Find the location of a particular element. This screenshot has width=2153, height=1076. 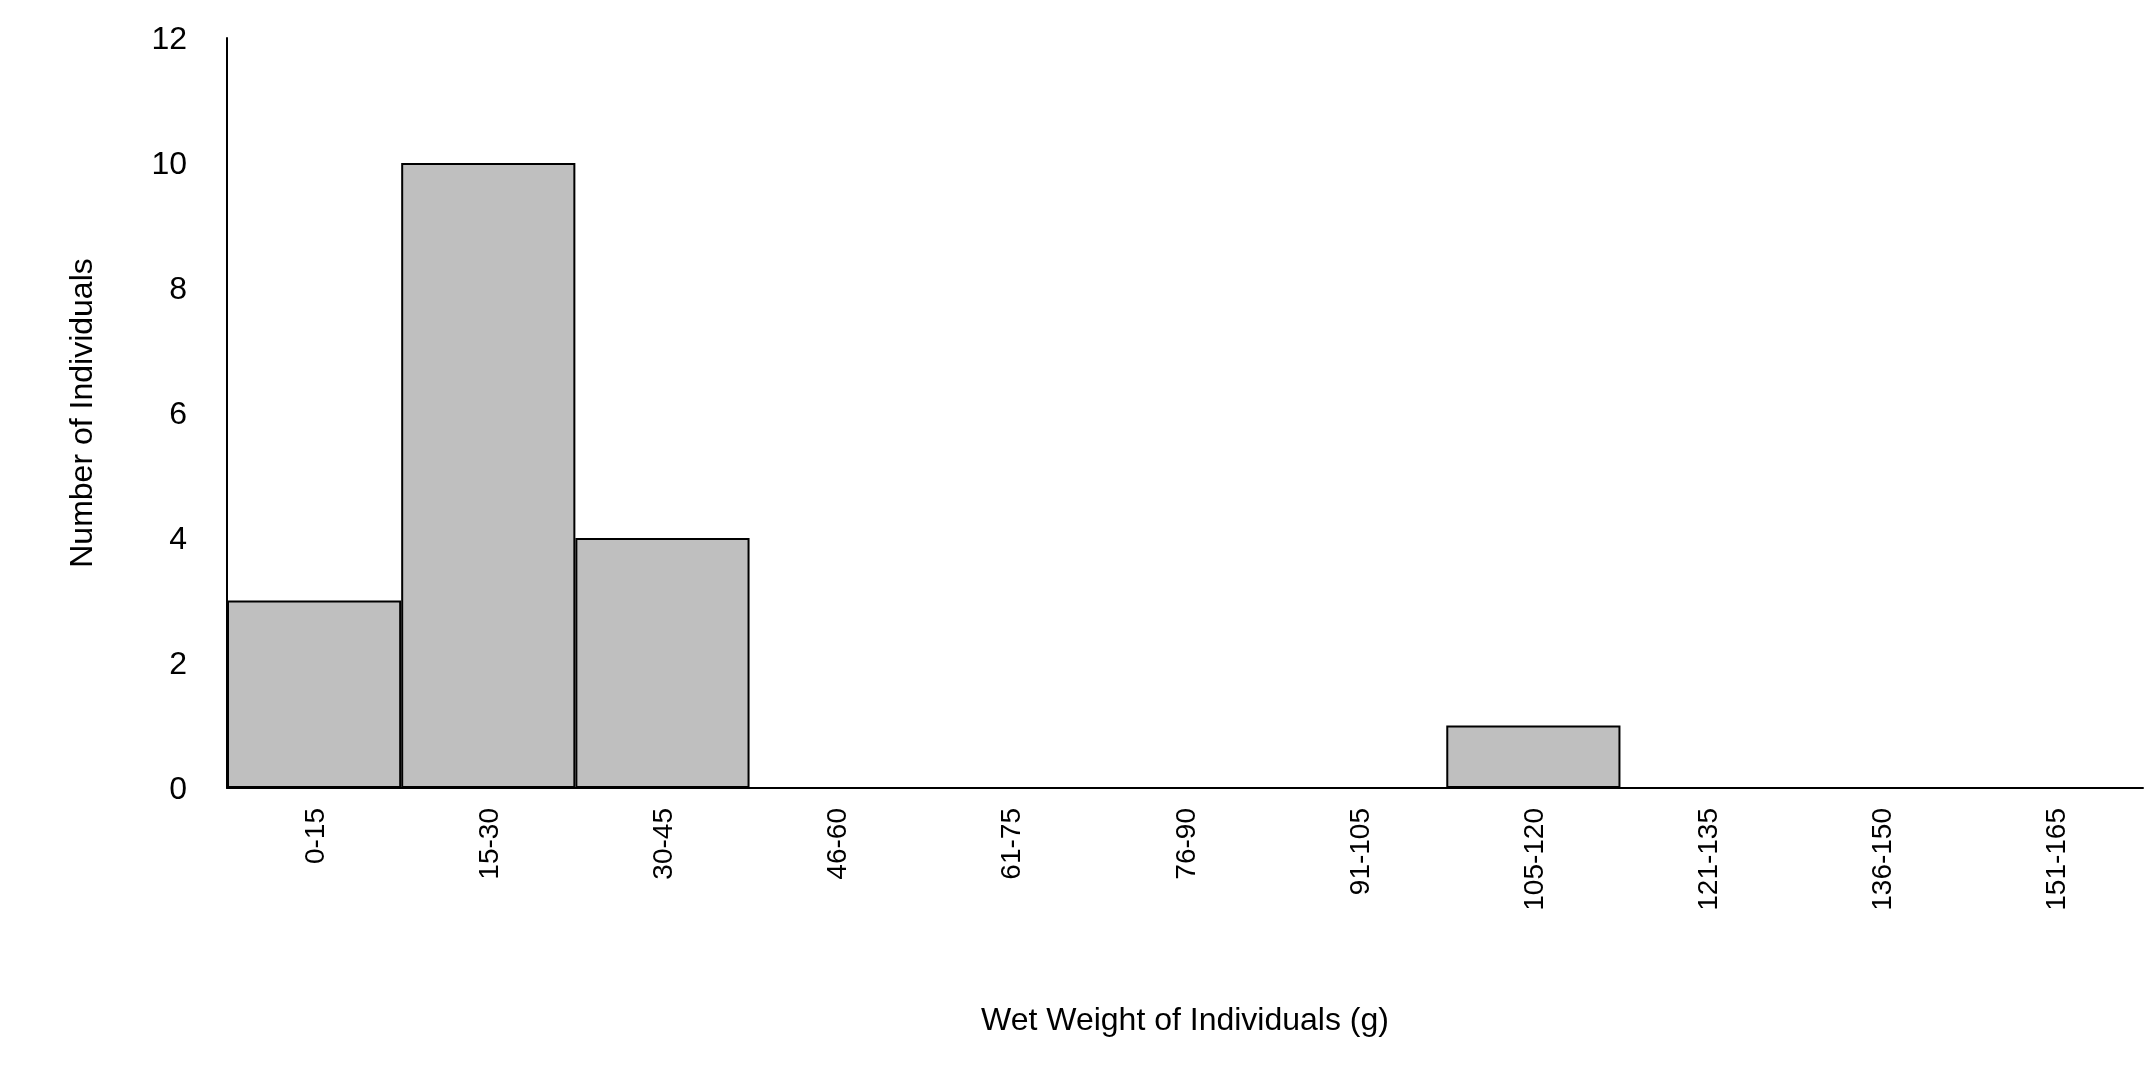

y-tick-label: 12 is located at coordinates (169, 38).